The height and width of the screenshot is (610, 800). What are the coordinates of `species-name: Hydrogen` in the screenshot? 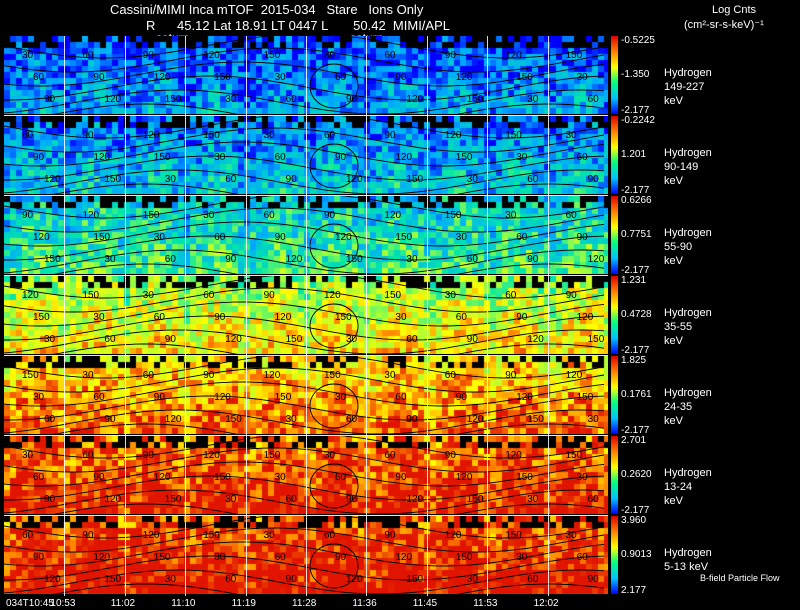 It's located at (688, 153).